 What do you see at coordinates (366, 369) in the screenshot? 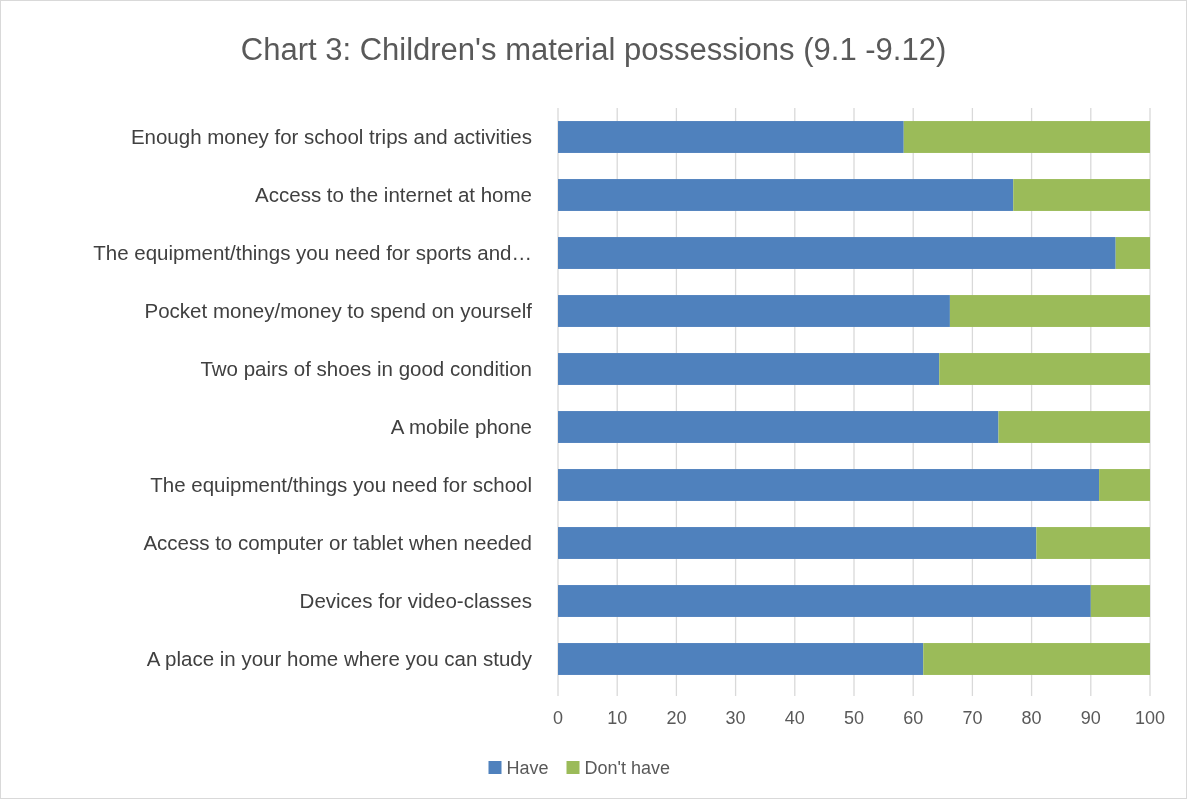
I see `y-tick-label: Two pairs of shoes in good condition` at bounding box center [366, 369].